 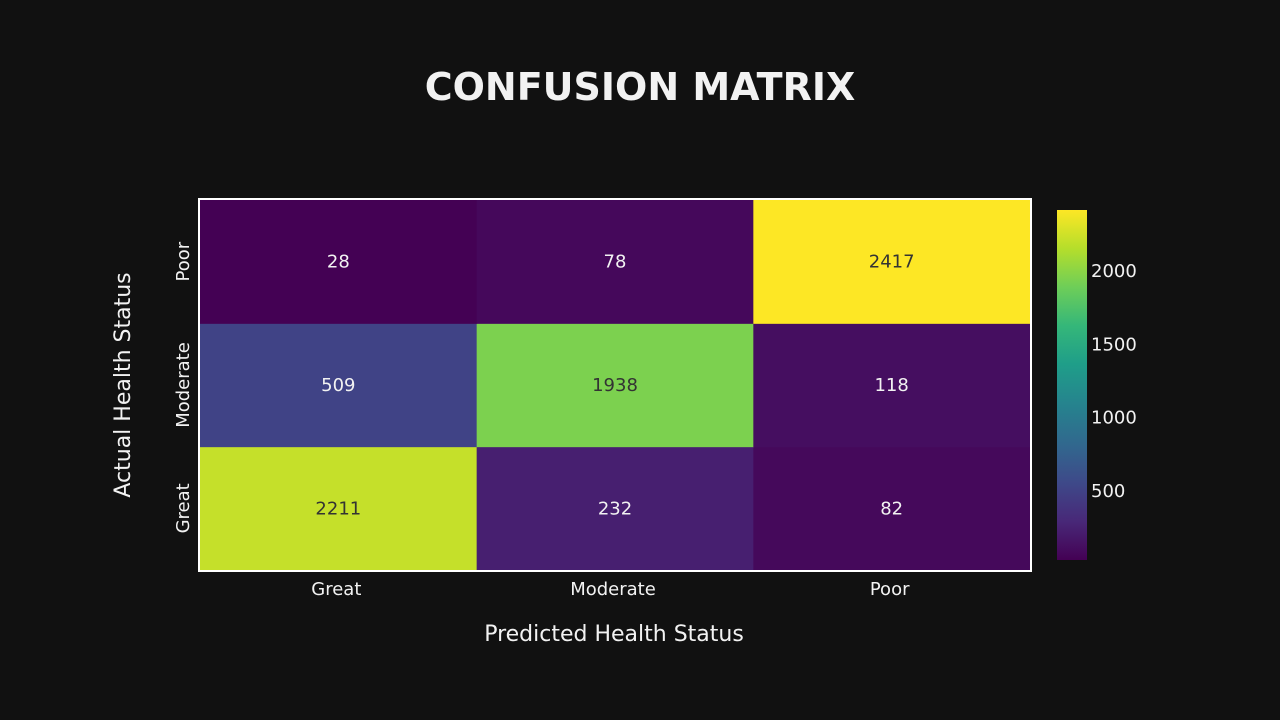 I want to click on heatmap-cell-moderate-great, so click(x=339, y=385).